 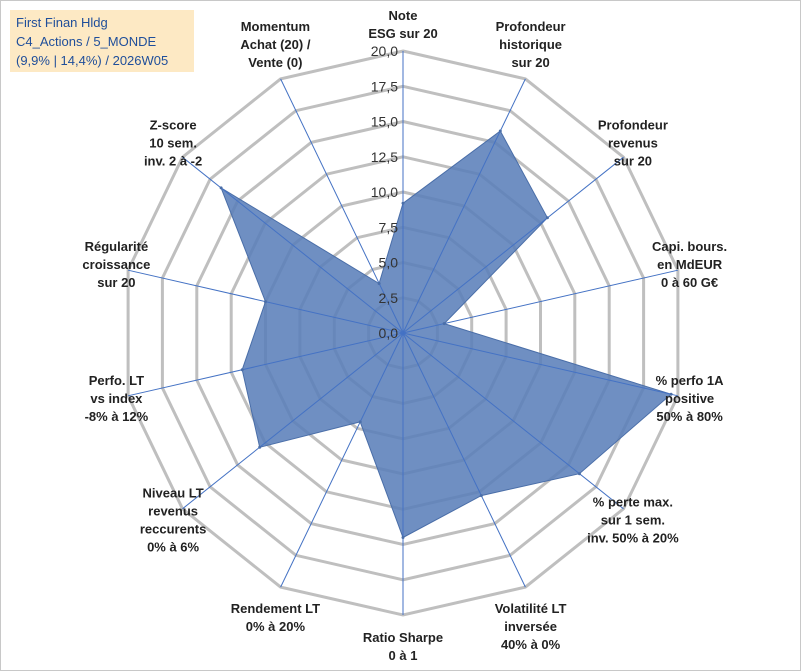 What do you see at coordinates (633, 161) in the screenshot?
I see `axis-label-2-line-2: sur 20` at bounding box center [633, 161].